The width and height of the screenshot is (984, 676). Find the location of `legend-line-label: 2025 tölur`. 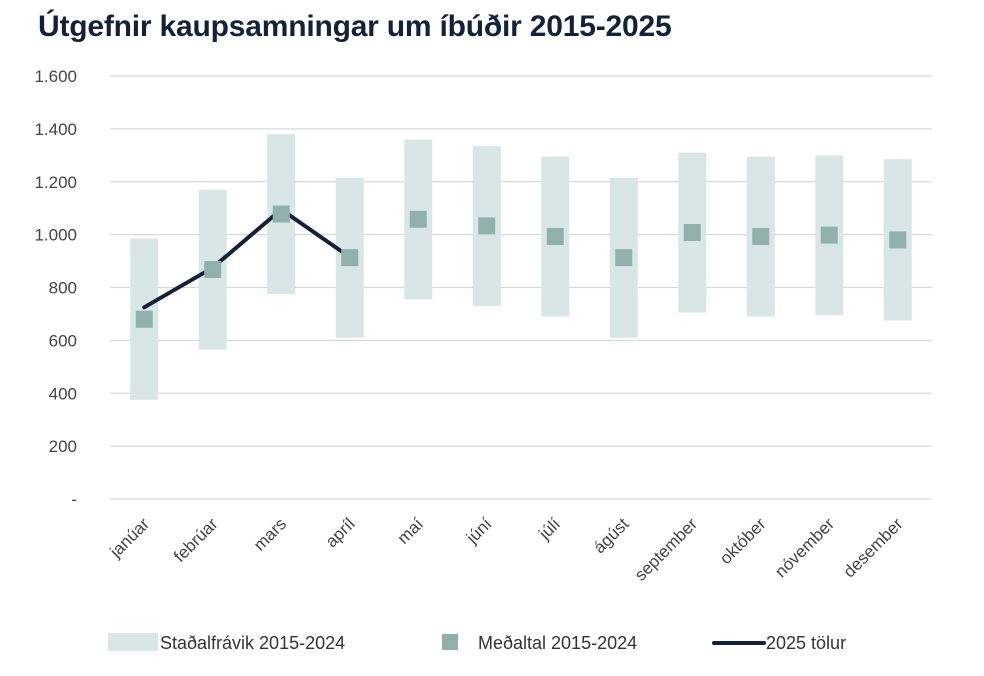

legend-line-label: 2025 tölur is located at coordinates (806, 643).